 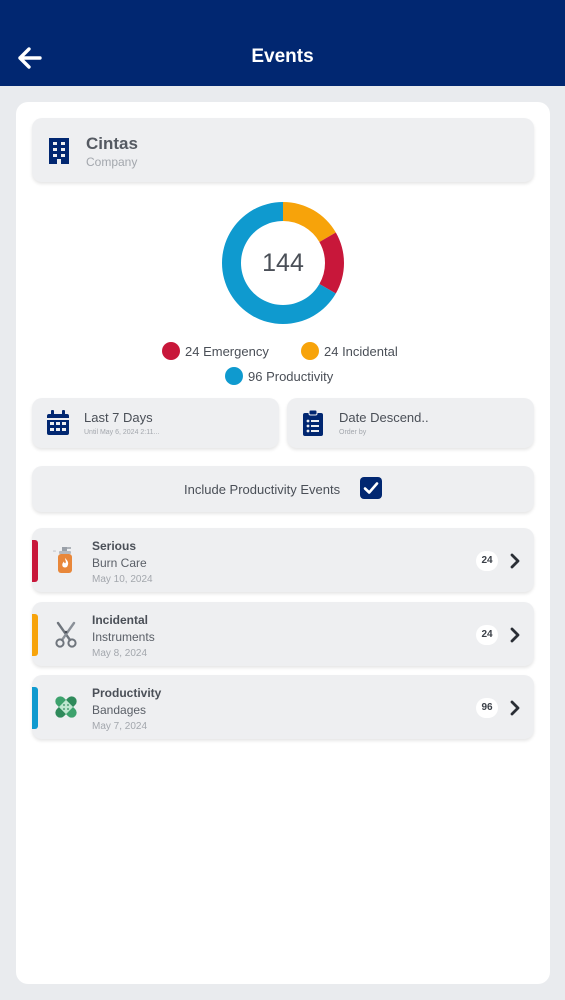 I want to click on event-row-productivity: Productivity Bandages May 7, 2024 96, so click(x=283, y=707).